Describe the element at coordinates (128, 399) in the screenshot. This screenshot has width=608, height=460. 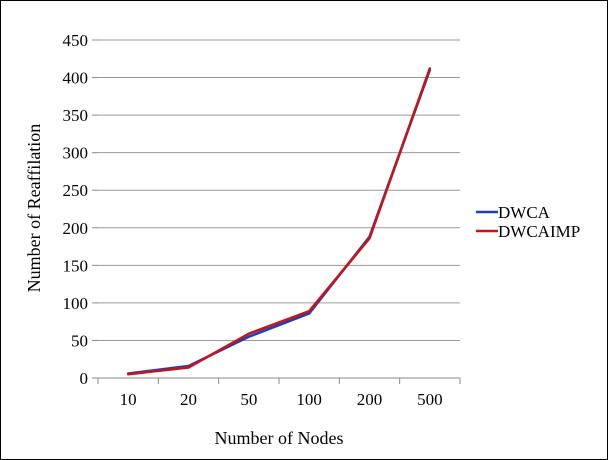
I see `x-tick-label-10: 10` at that location.